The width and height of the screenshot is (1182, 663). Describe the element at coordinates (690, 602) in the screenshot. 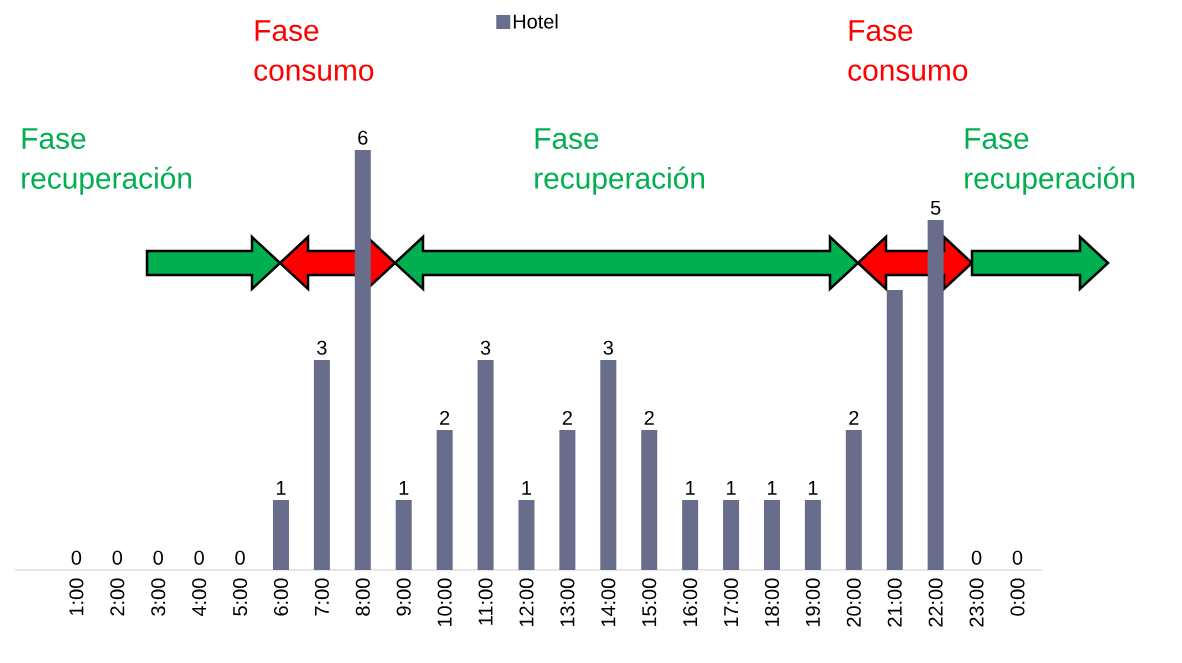

I see `x-tick-label: 16:00` at that location.